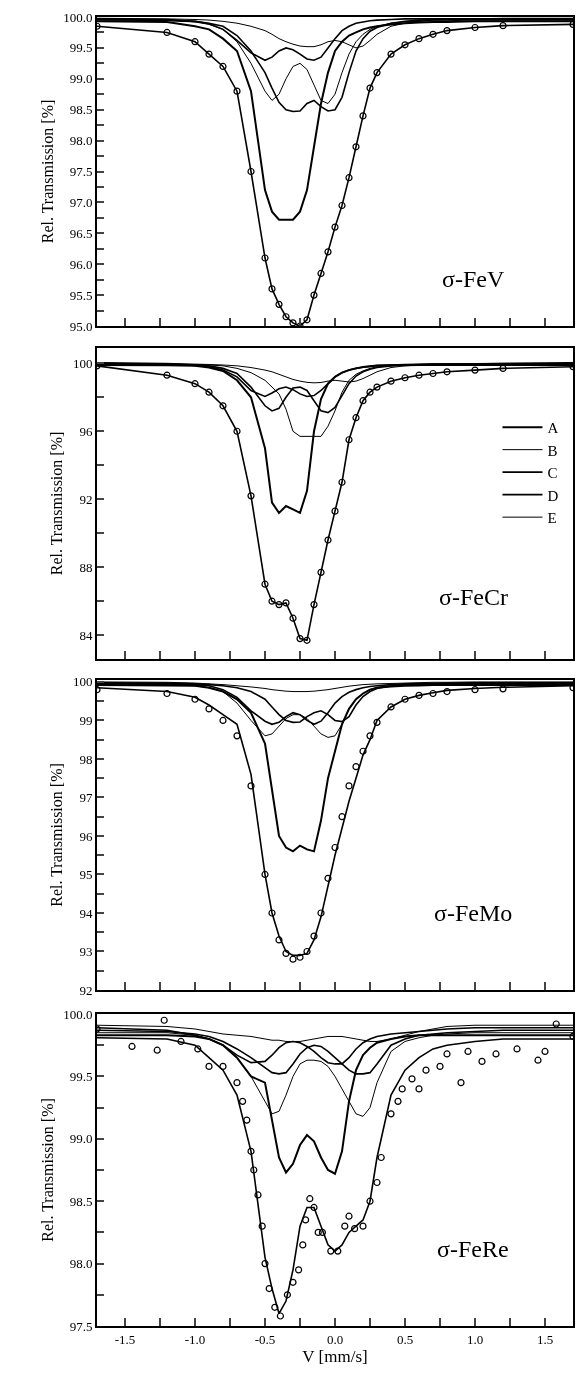 The height and width of the screenshot is (1380, 577). Describe the element at coordinates (473, 597) in the screenshot. I see `annotation: σ-FeCr` at that location.